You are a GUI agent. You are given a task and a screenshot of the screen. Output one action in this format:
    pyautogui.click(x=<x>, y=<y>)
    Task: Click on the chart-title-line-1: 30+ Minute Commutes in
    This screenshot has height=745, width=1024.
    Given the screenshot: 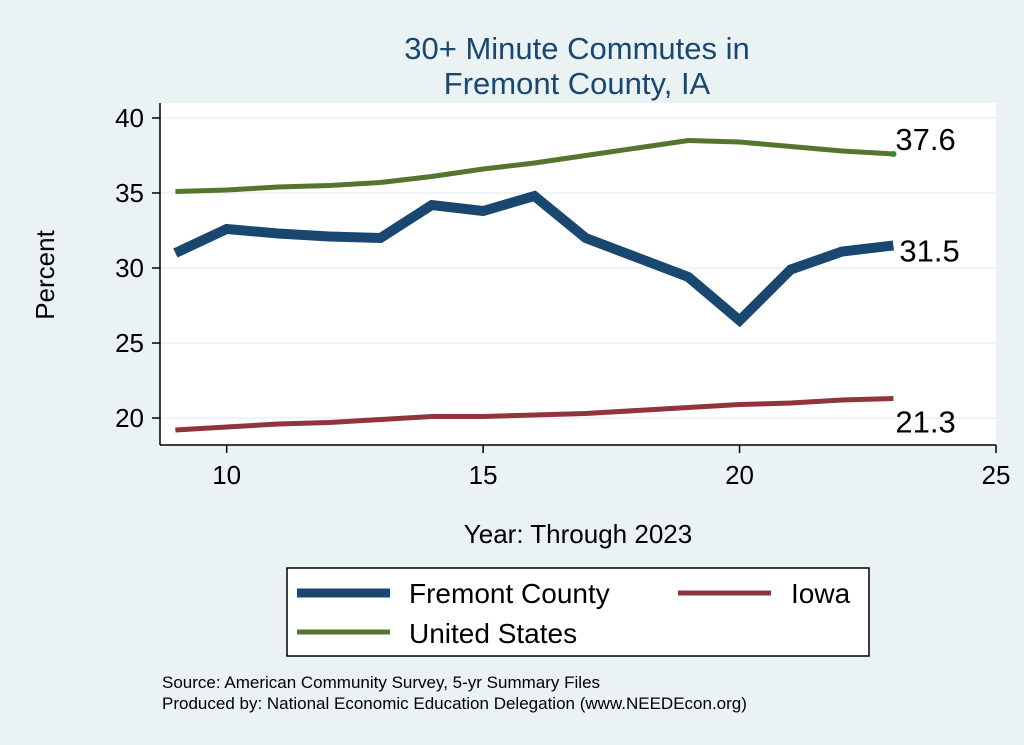 What is the action you would take?
    pyautogui.click(x=576, y=48)
    